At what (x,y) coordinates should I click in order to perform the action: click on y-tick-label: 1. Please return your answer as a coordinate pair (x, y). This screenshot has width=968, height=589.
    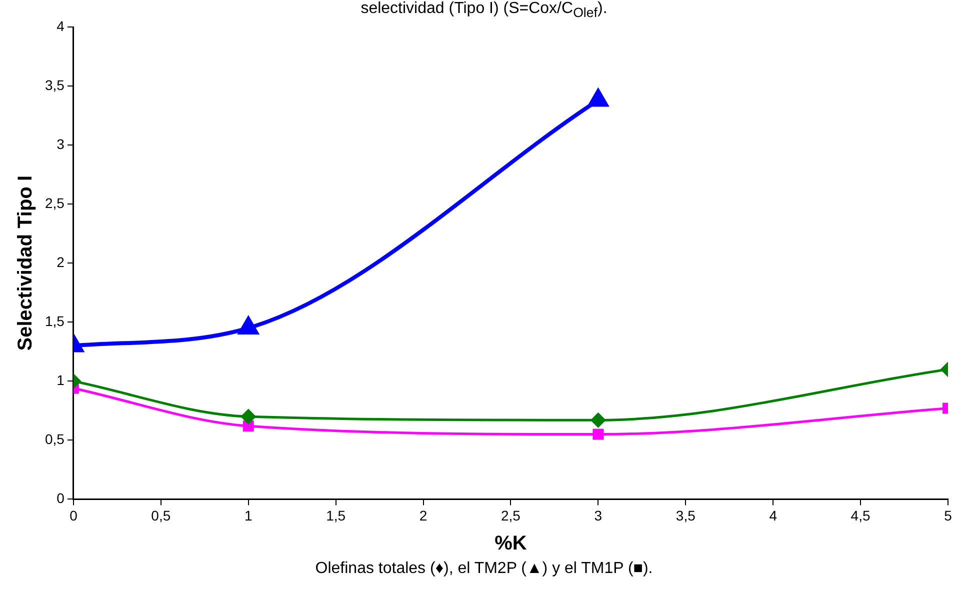
    Looking at the image, I should click on (60, 380).